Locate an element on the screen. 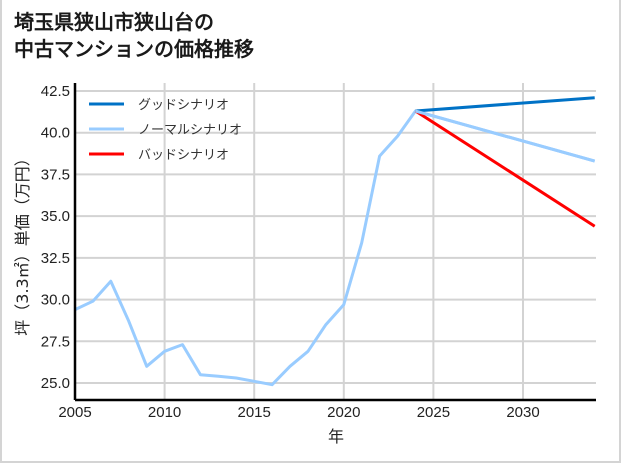 This screenshot has height=465, width=621. x-tick-label: 2030 is located at coordinates (522, 412).